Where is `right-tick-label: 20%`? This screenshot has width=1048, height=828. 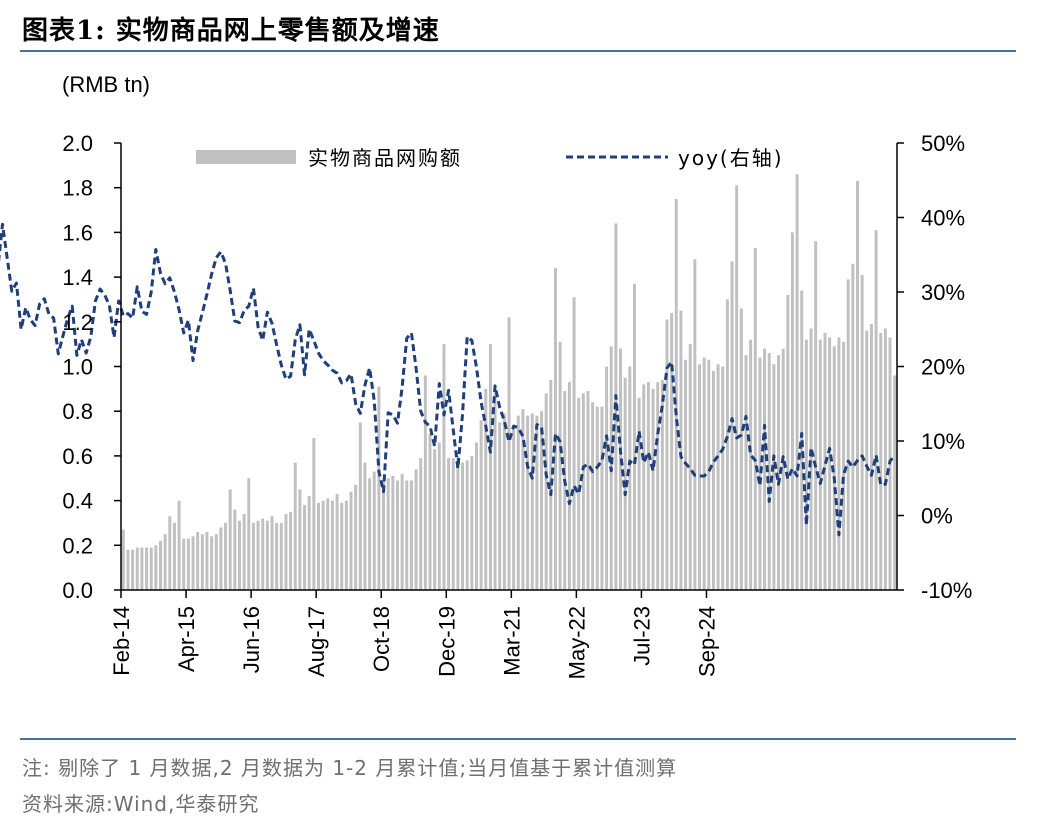
right-tick-label: 20% is located at coordinates (943, 367).